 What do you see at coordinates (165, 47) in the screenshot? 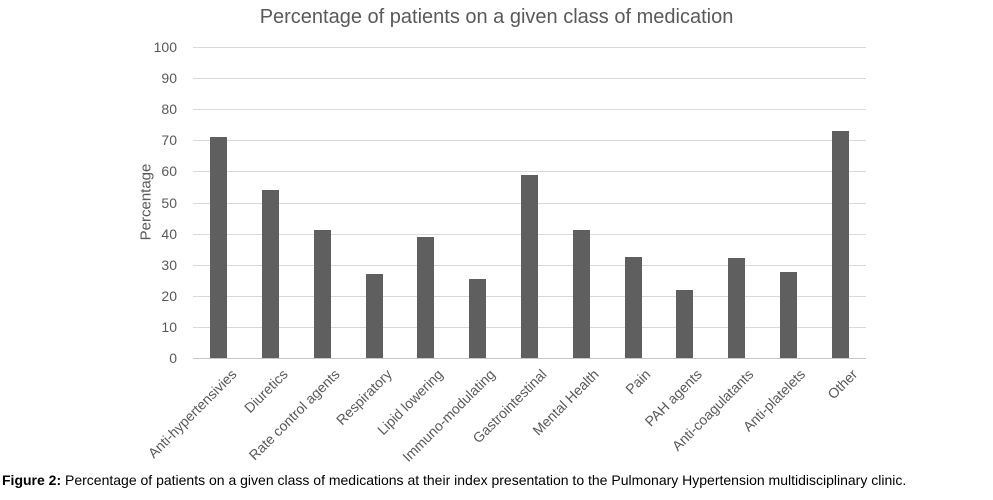
I see `y-tick-label-100: 100` at bounding box center [165, 47].